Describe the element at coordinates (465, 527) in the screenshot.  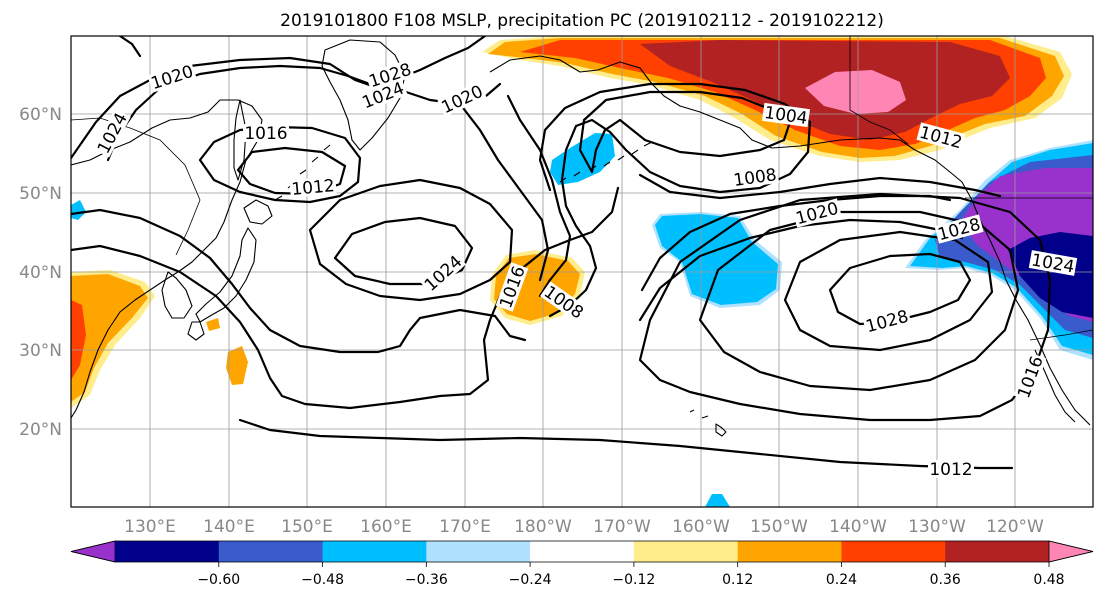
I see `lon-label: 170°E` at that location.